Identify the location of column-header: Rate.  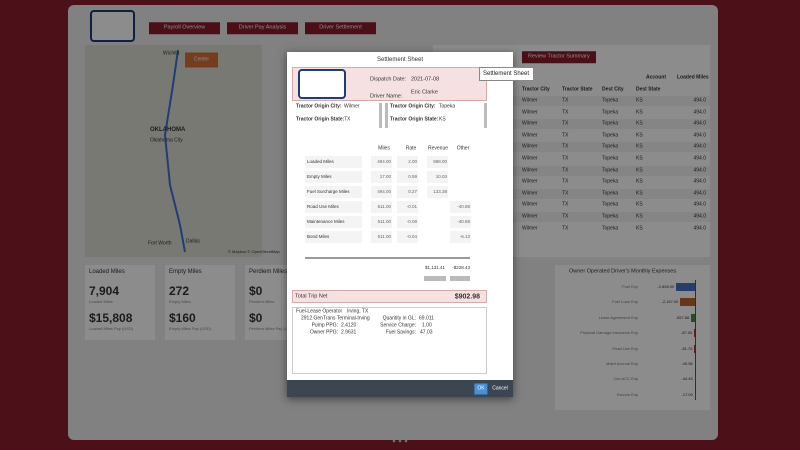
(411, 148).